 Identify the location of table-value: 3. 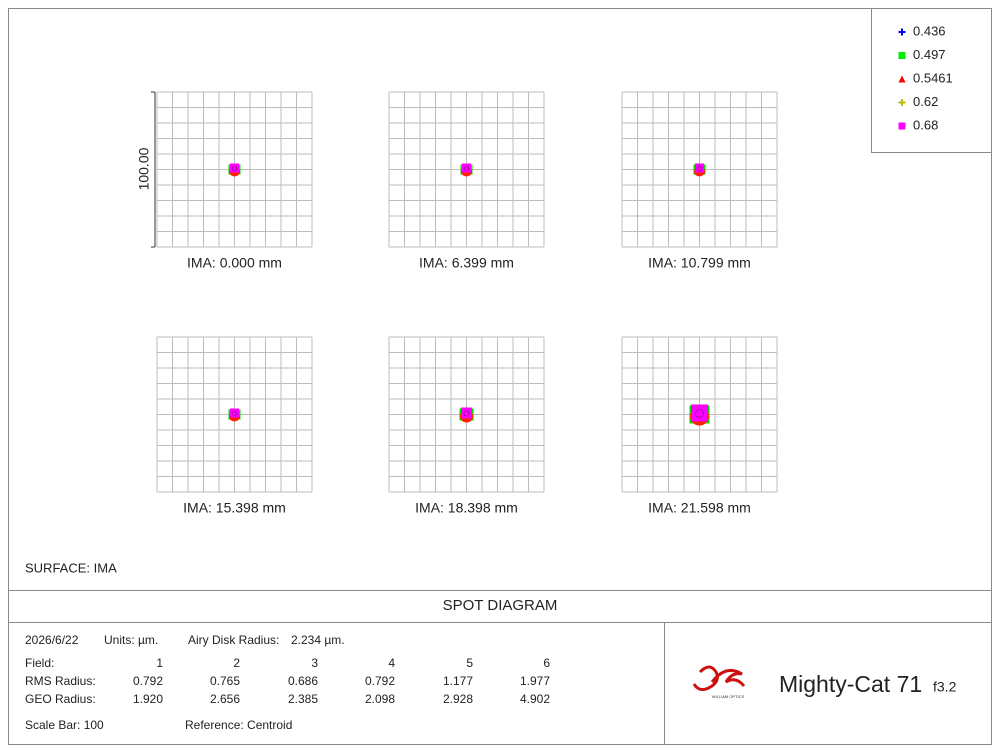
(314, 663).